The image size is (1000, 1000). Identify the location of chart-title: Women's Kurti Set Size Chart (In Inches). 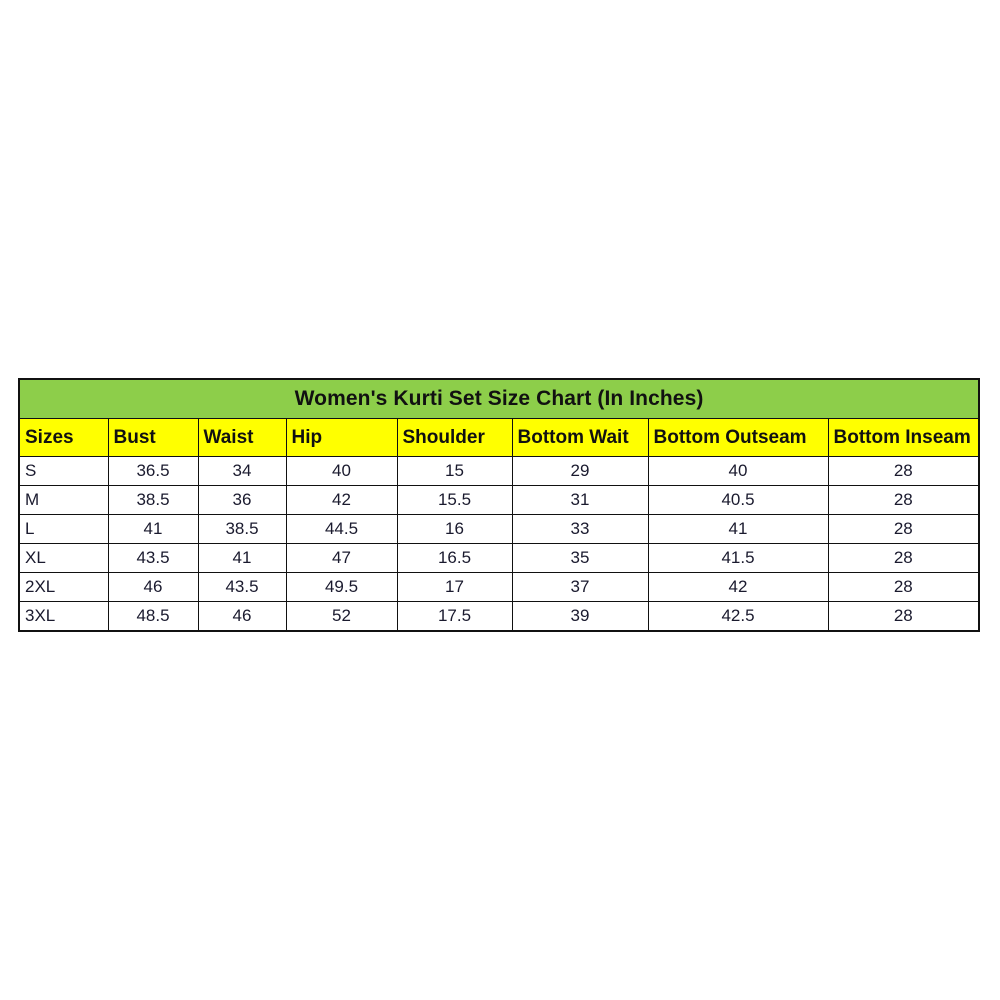
(499, 398).